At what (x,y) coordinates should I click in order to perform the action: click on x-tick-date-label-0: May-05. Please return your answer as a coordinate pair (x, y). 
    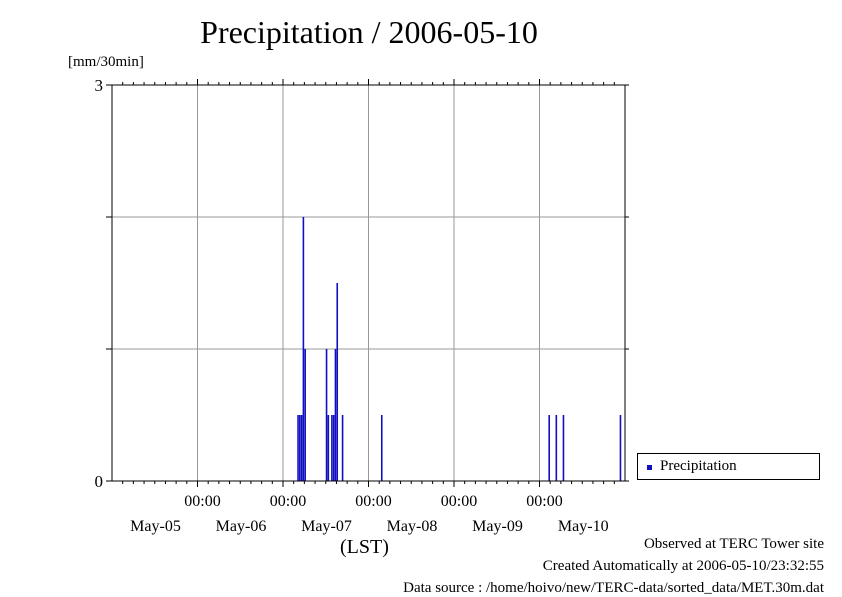
    Looking at the image, I should click on (155, 526).